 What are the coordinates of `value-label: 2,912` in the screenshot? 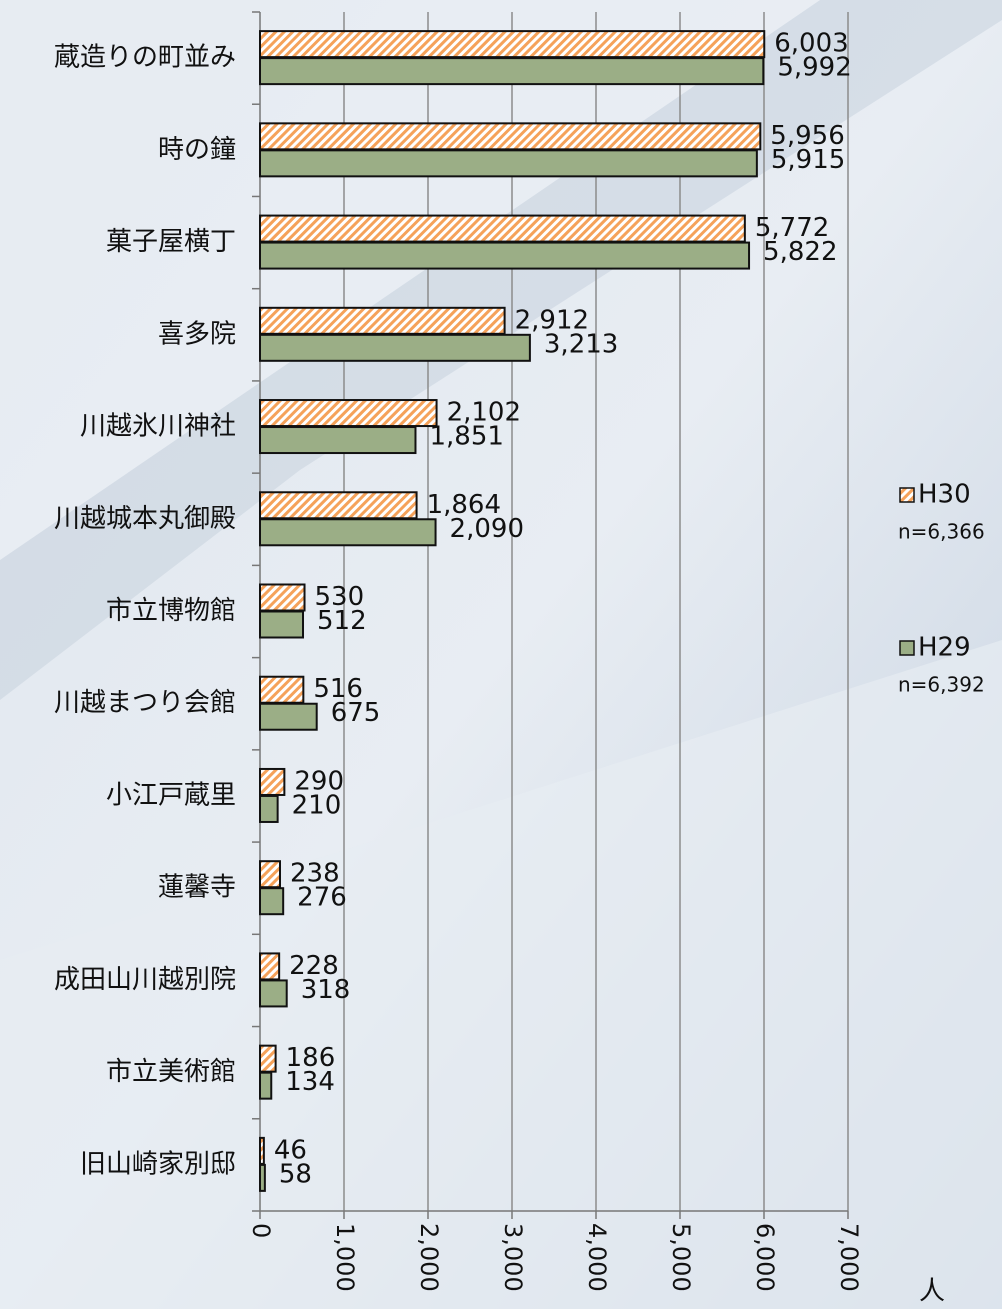 It's located at (552, 320).